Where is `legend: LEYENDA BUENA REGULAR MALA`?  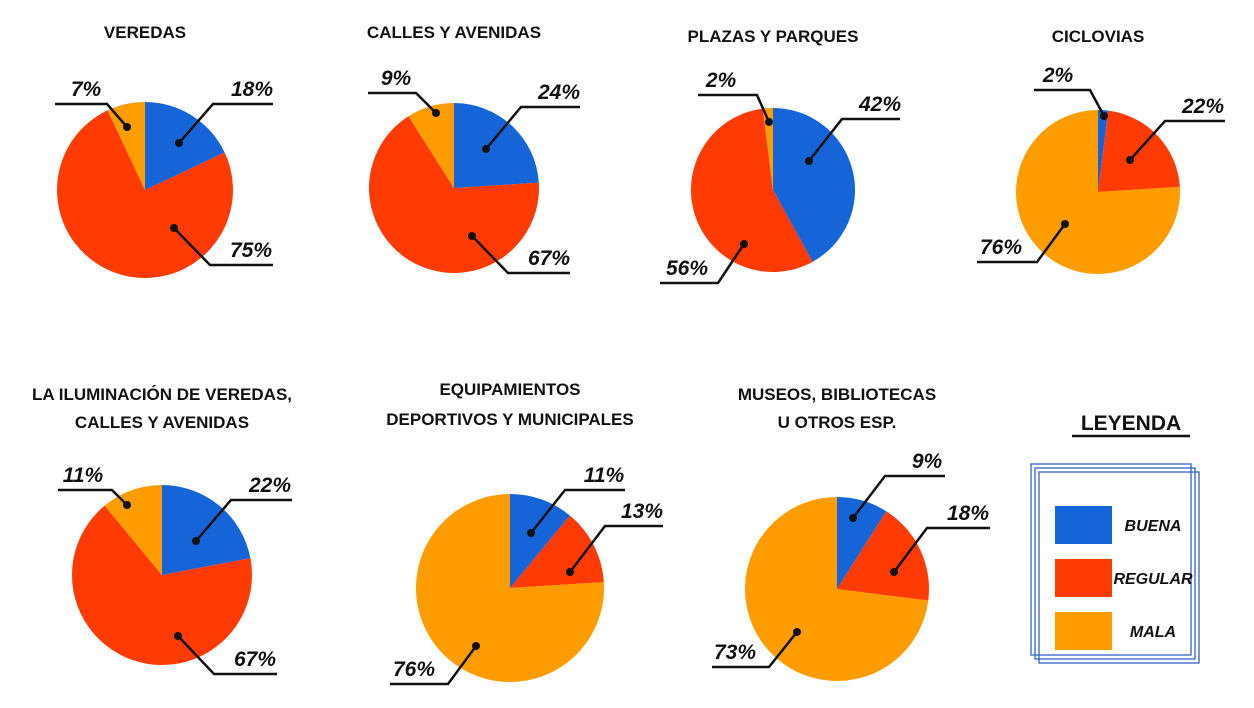 legend: LEYENDA BUENA REGULAR MALA is located at coordinates (1115, 538).